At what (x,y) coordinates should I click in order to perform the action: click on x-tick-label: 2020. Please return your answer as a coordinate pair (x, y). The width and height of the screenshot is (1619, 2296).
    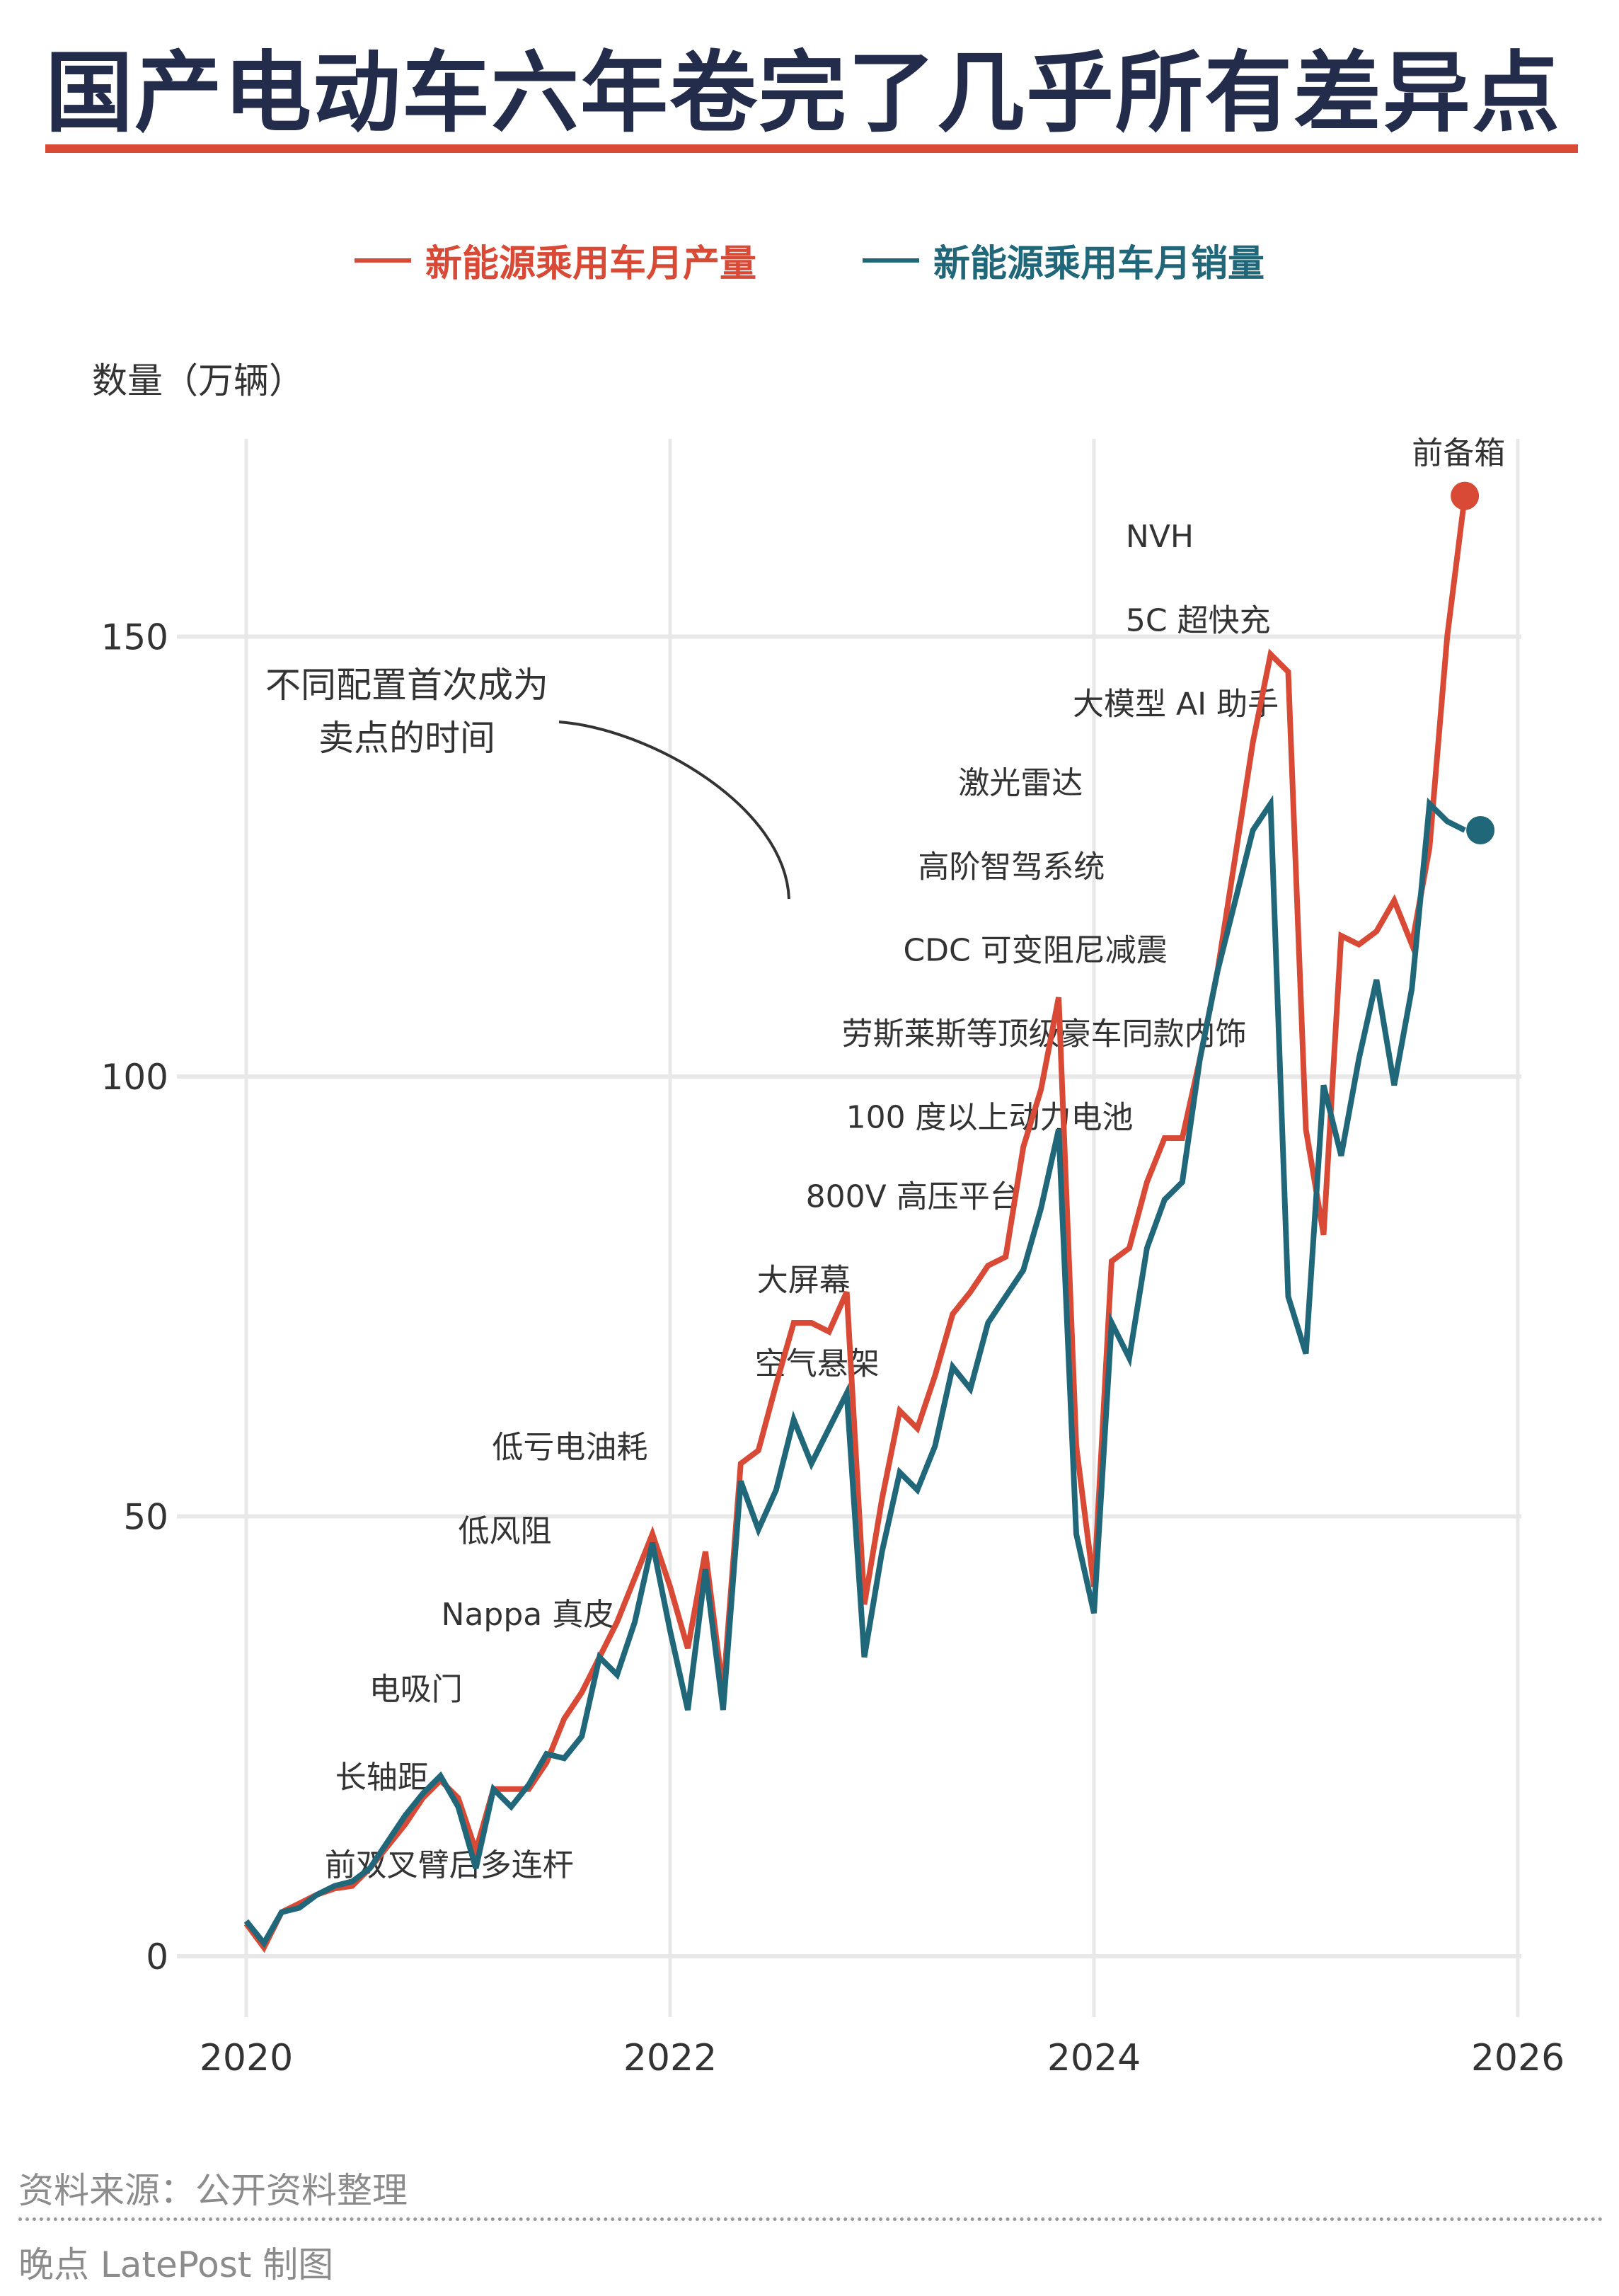
    Looking at the image, I should click on (247, 2058).